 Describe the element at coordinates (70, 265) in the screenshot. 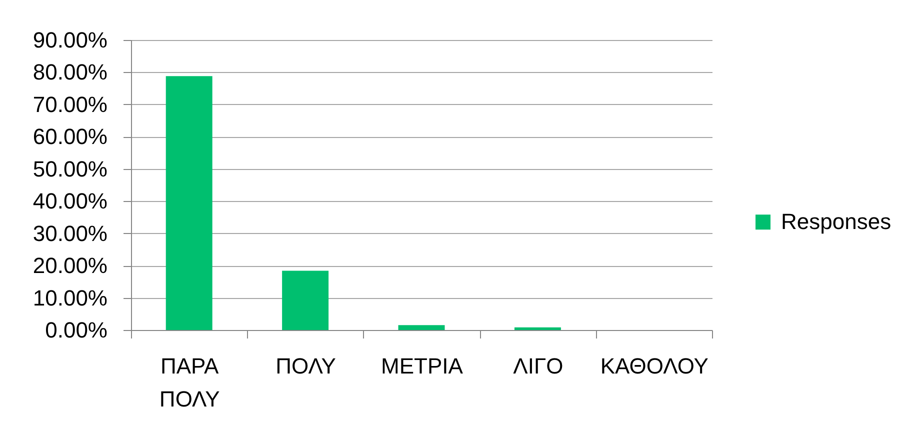

I see `y-tick-label: 20.00%` at that location.